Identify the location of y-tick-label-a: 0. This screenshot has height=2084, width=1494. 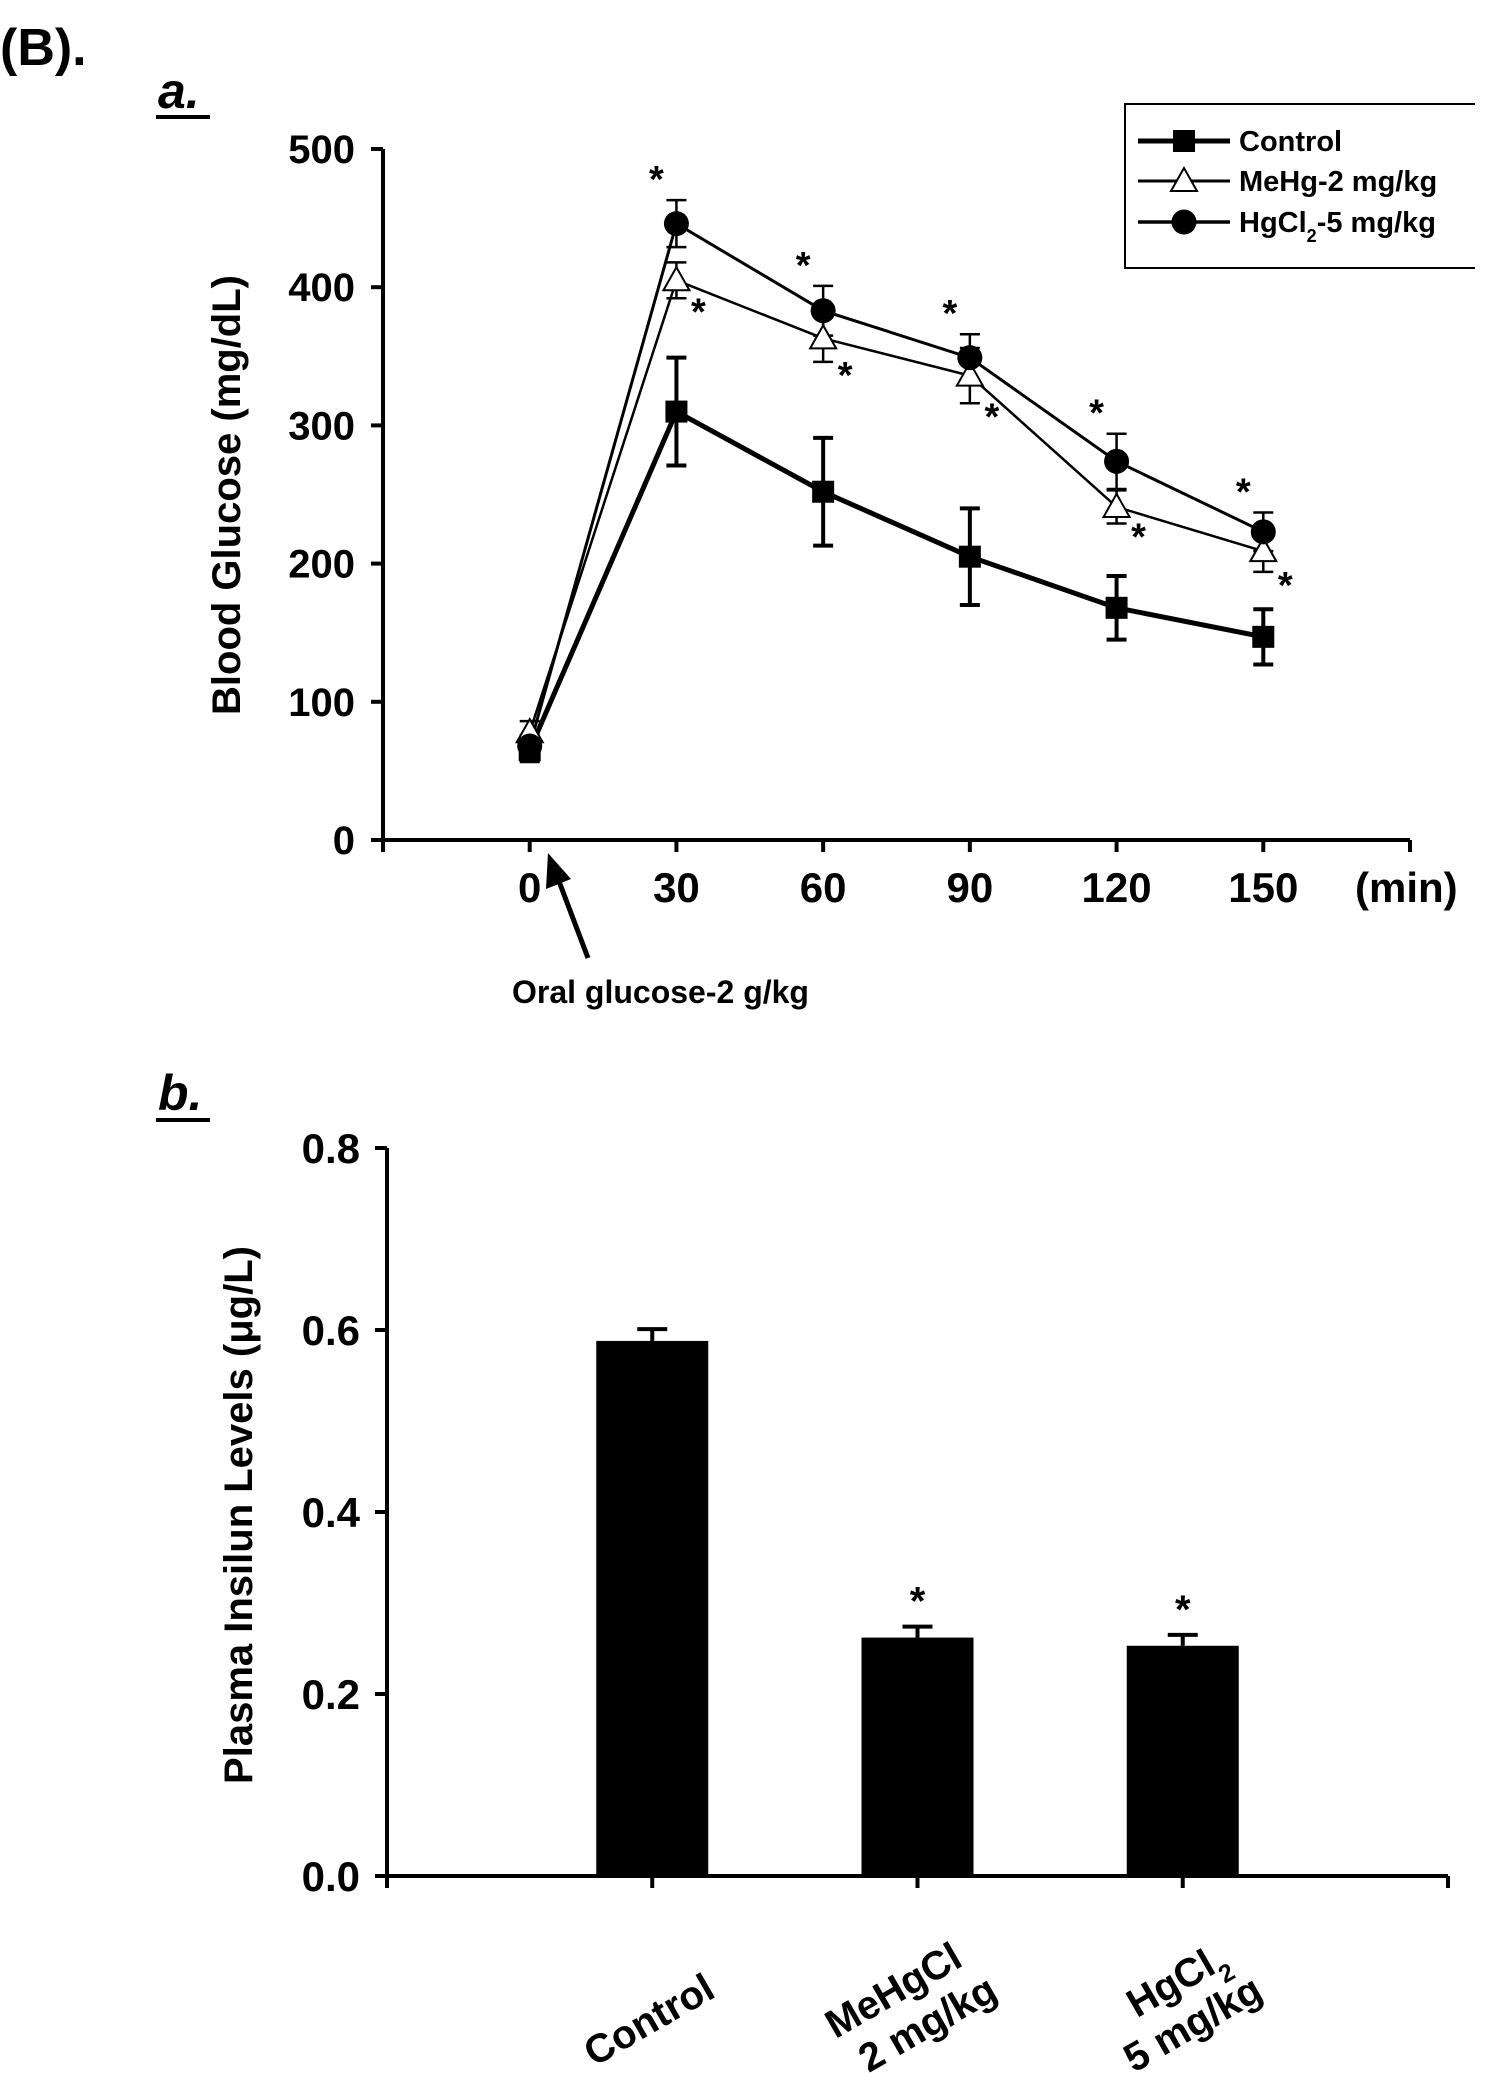
(344, 841).